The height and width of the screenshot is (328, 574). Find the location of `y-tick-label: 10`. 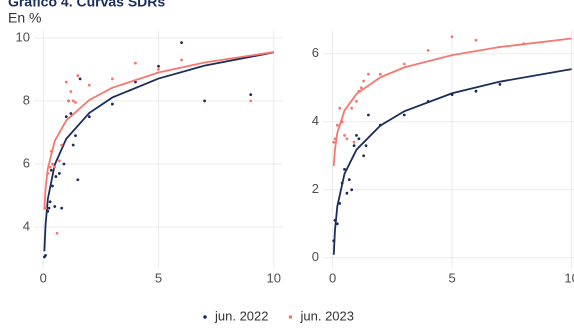

y-tick-label: 10 is located at coordinates (23, 36).